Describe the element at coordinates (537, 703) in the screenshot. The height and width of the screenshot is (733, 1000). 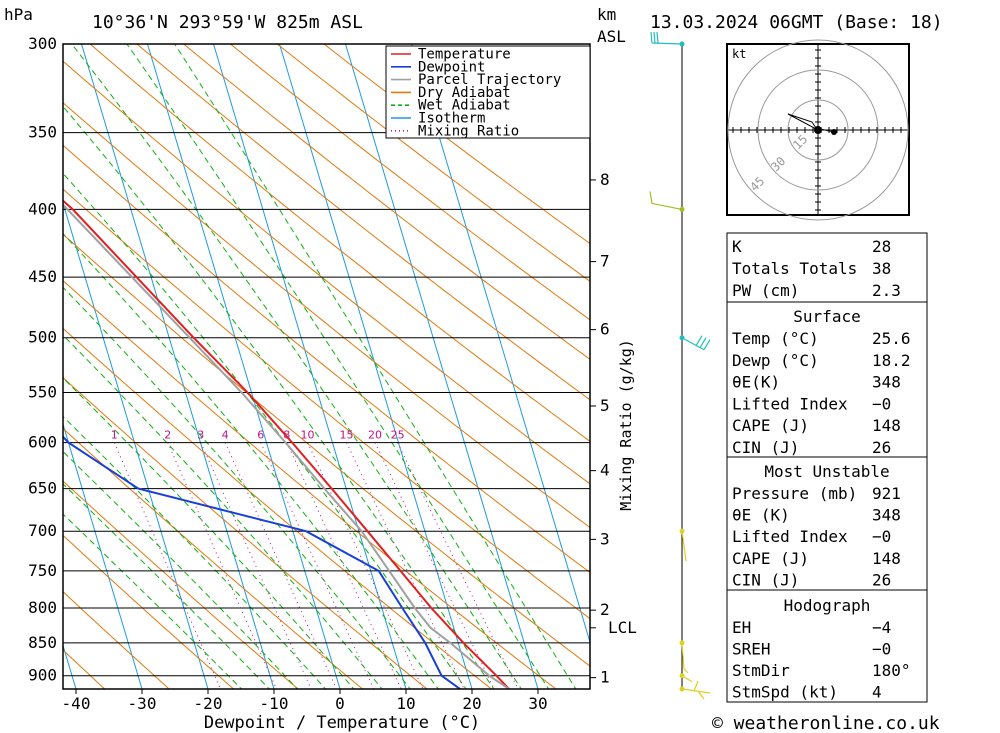
I see `x-tick-label: 30` at that location.